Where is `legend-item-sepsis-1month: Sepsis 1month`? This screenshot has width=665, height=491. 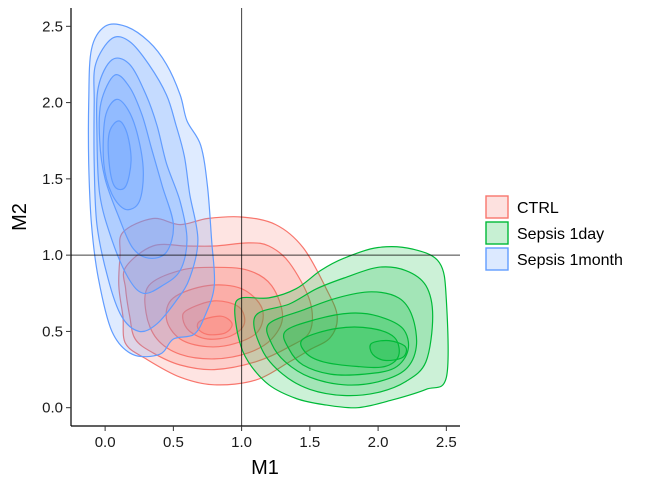
legend-item-sepsis-1month: Sepsis 1month is located at coordinates (554, 259).